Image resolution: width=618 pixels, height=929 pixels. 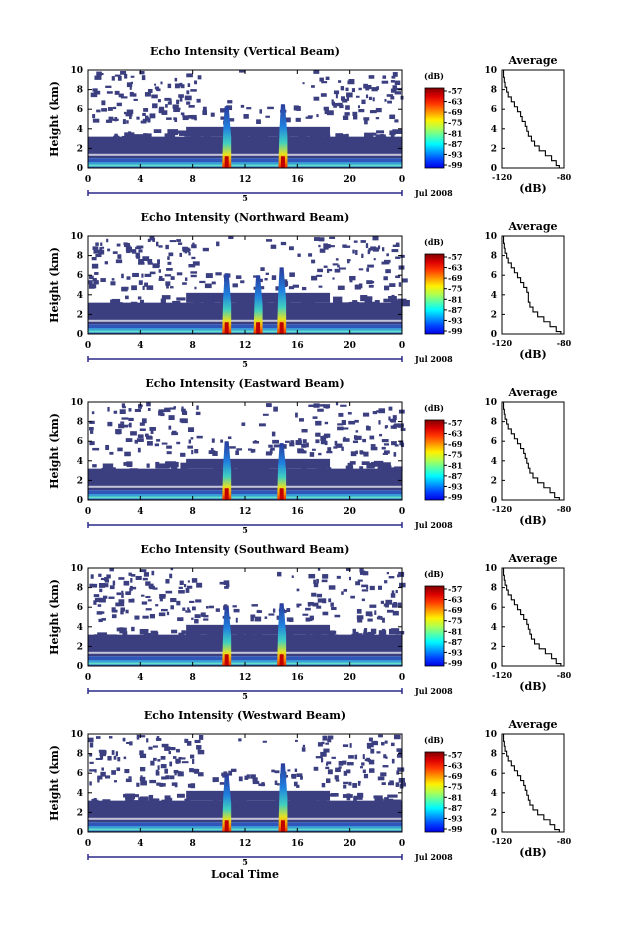 I want to click on x-tick-label: 16, so click(x=297, y=346).